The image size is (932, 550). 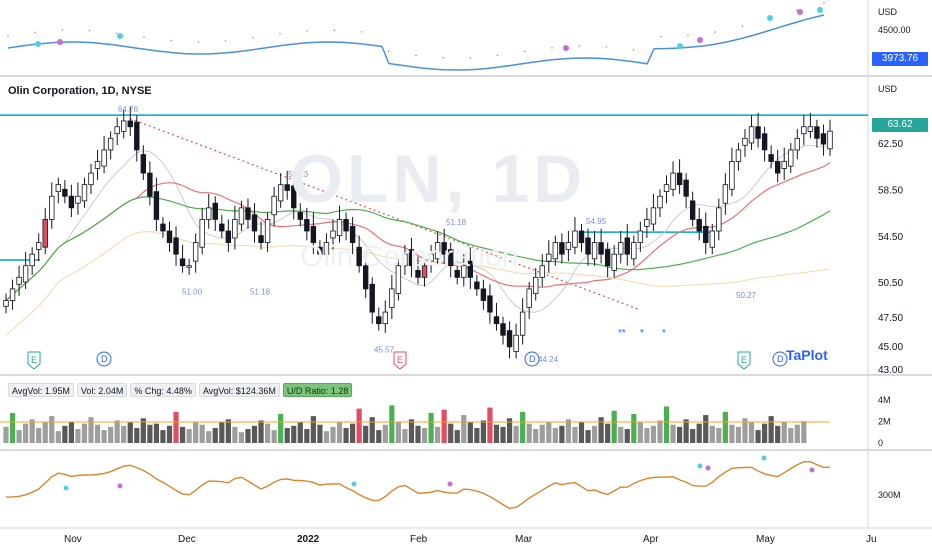 What do you see at coordinates (80, 91) in the screenshot?
I see `symbol-title: Olin Corporation, 1D, NYSE` at bounding box center [80, 91].